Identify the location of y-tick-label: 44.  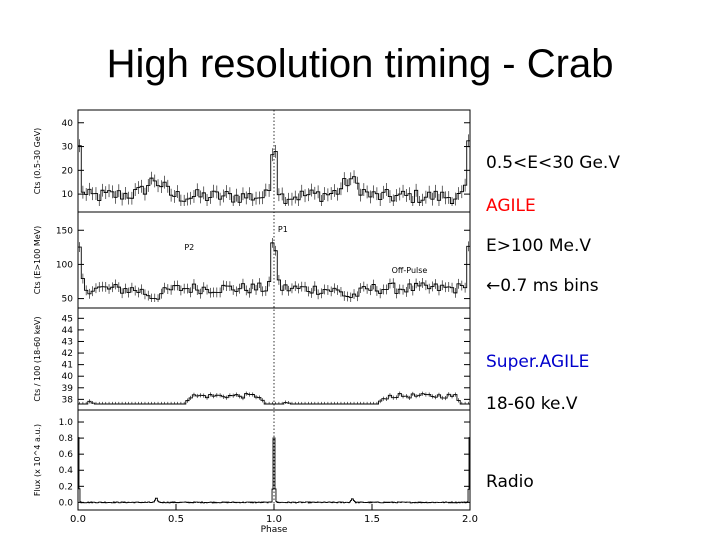
(68, 331).